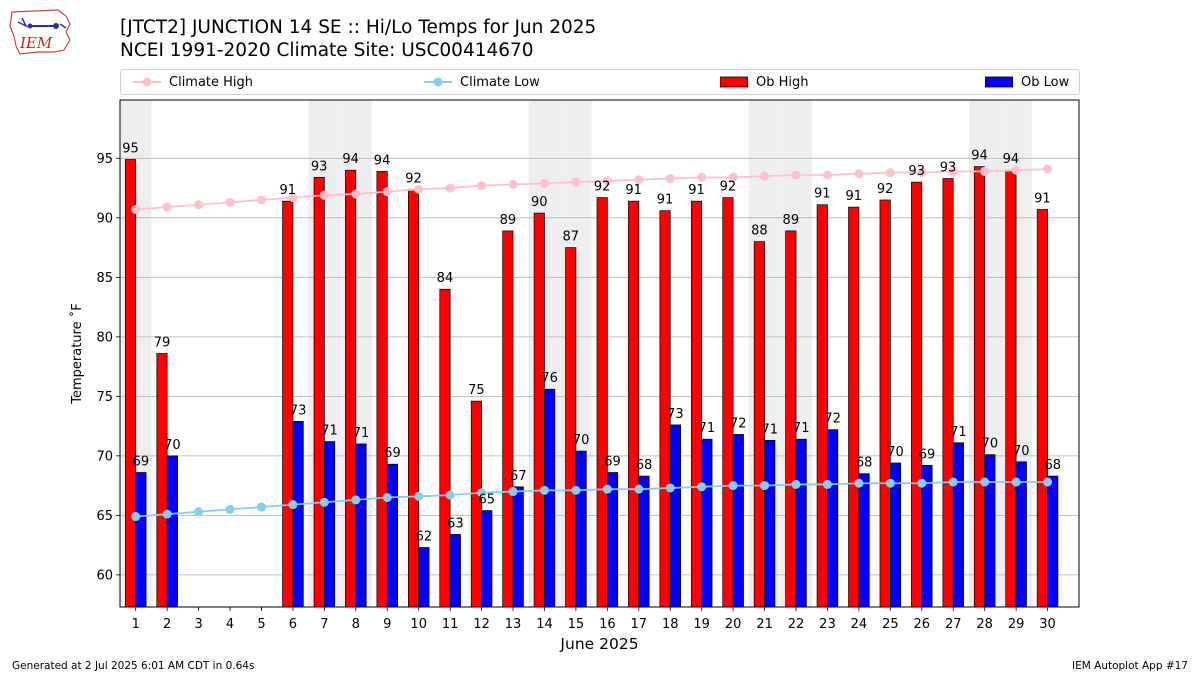 The image size is (1200, 675). I want to click on xtick-label-10: 10, so click(418, 624).